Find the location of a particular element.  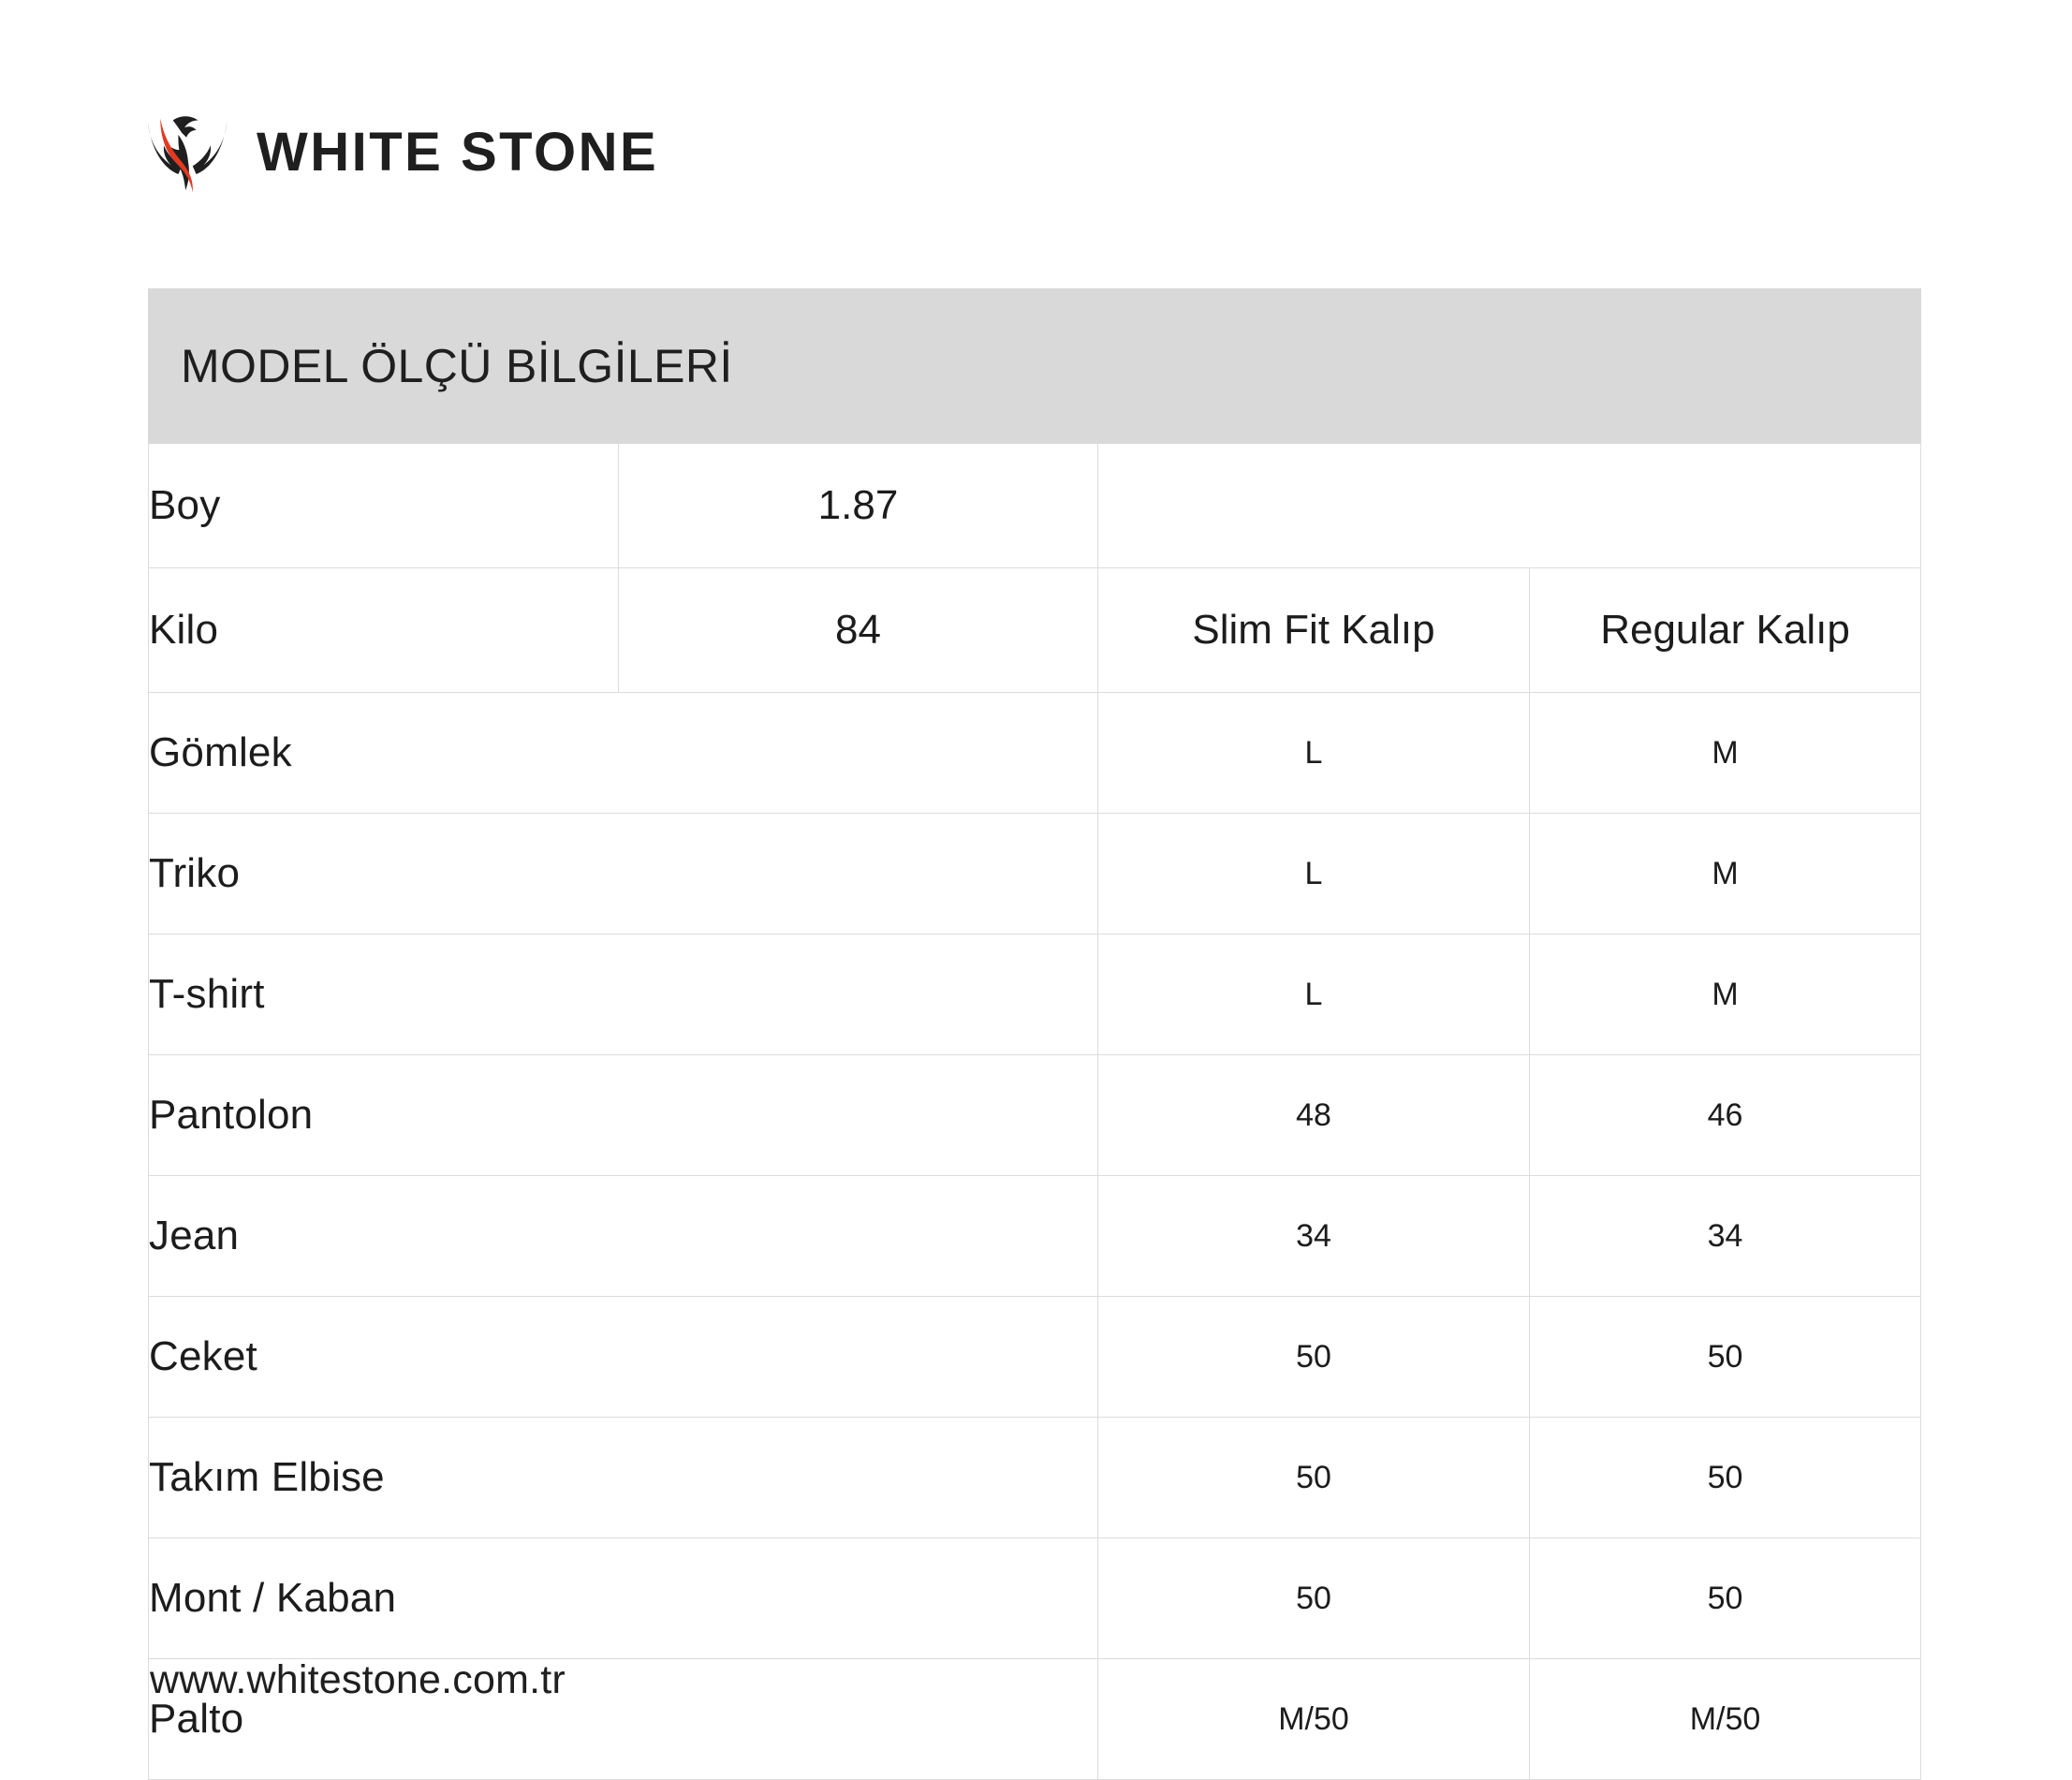

column-header-regular: Regular Kalıp is located at coordinates (1725, 630).